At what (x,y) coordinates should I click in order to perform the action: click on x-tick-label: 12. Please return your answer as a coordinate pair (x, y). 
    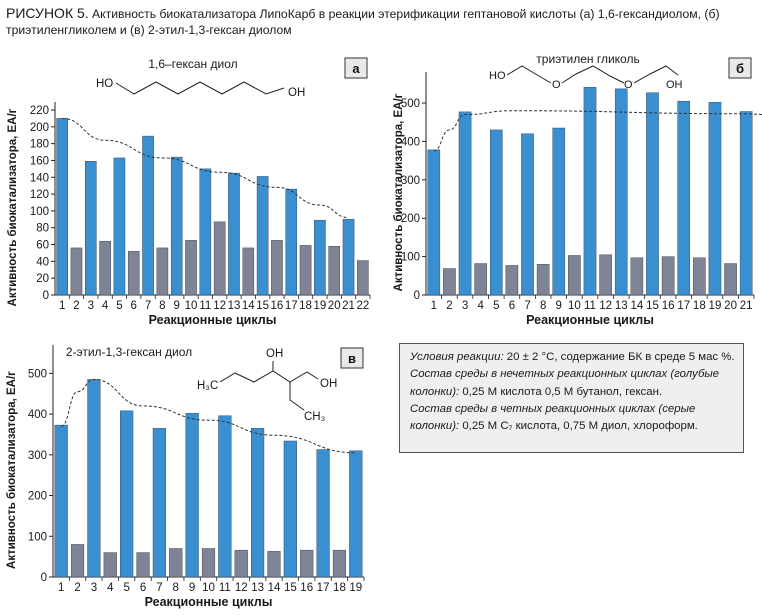
    Looking at the image, I should click on (219, 306).